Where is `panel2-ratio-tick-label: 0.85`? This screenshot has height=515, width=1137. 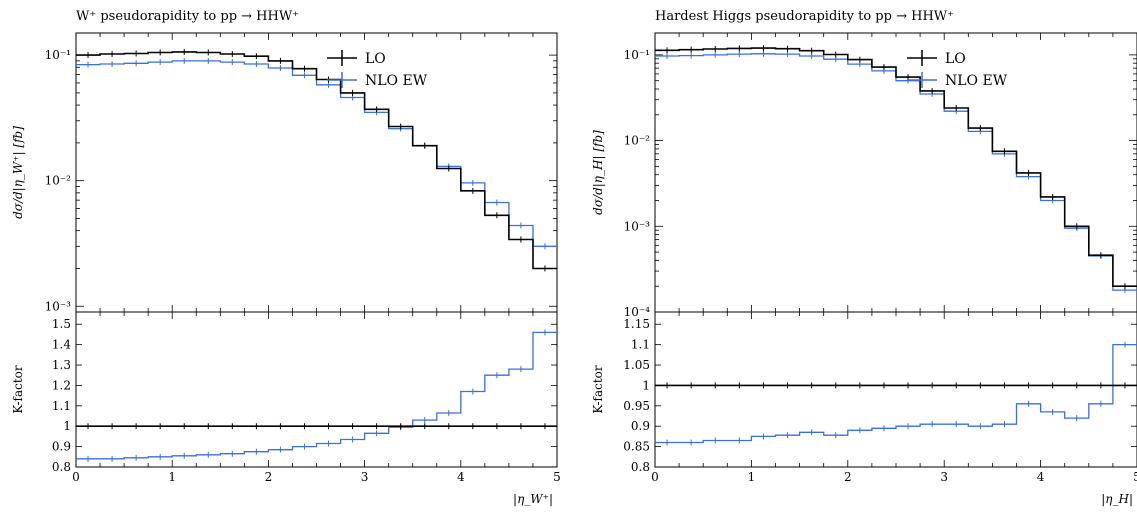
panel2-ratio-tick-label: 0.85 is located at coordinates (636, 447).